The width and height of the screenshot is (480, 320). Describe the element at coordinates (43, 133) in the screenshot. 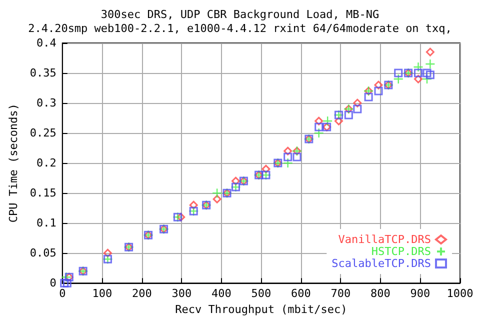

I see `y-tick-label: 0.25` at that location.